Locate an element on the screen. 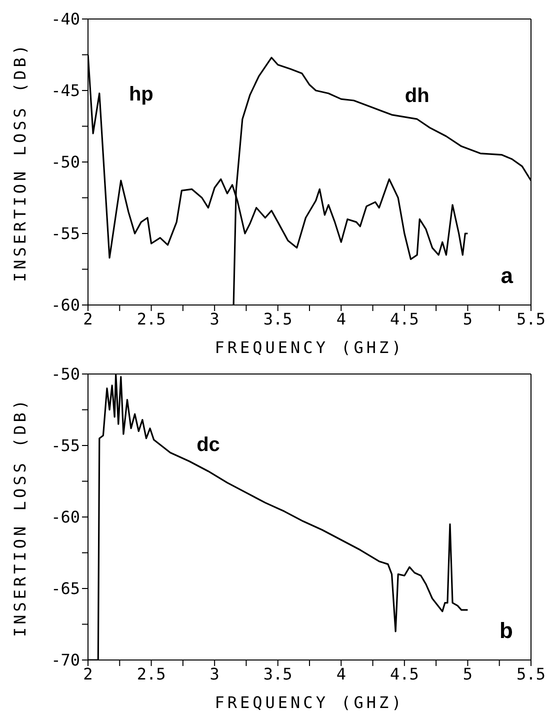 This screenshot has width=554, height=727. series-label: dh is located at coordinates (417, 95).